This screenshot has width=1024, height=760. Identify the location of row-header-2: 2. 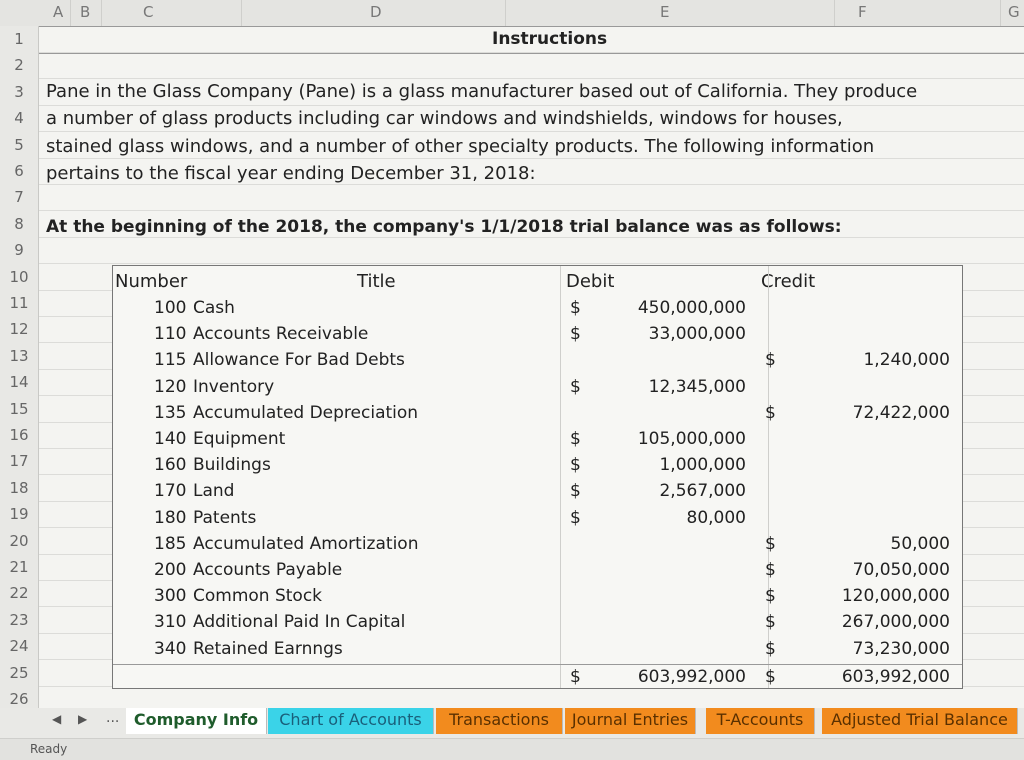
(19, 65).